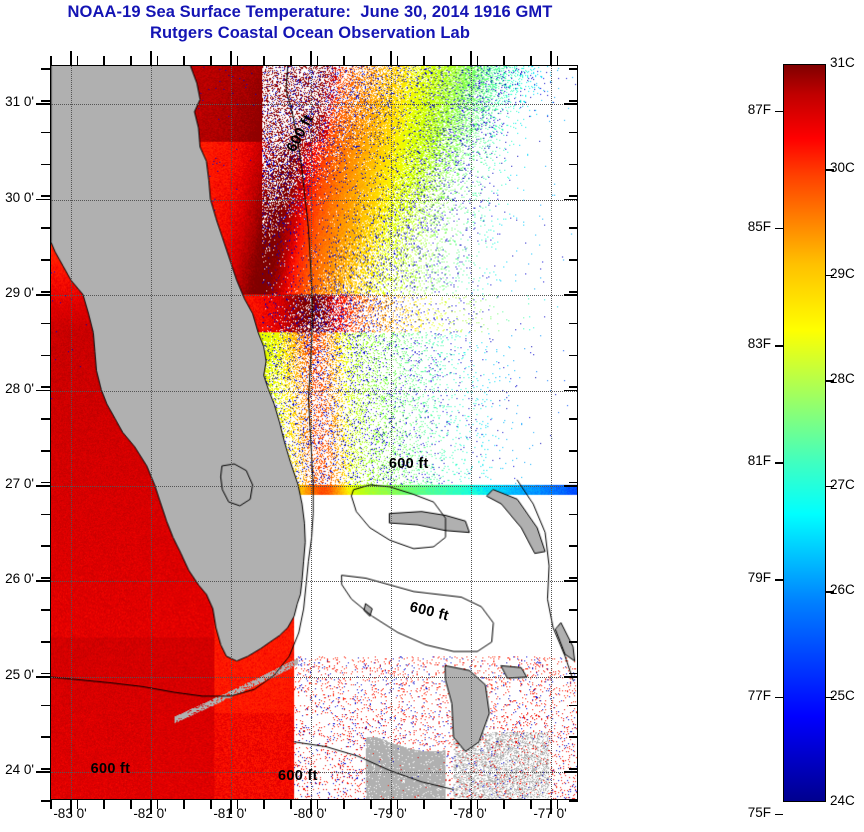  Describe the element at coordinates (842, 800) in the screenshot. I see `colorbar-label-c-24: 24C` at that location.